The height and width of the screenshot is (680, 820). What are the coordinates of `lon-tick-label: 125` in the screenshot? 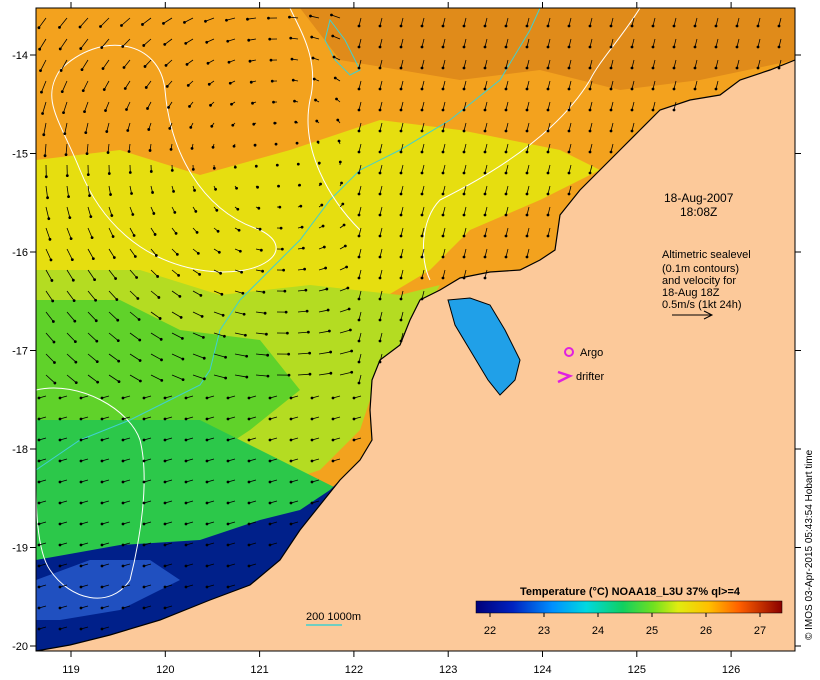 It's located at (637, 670).